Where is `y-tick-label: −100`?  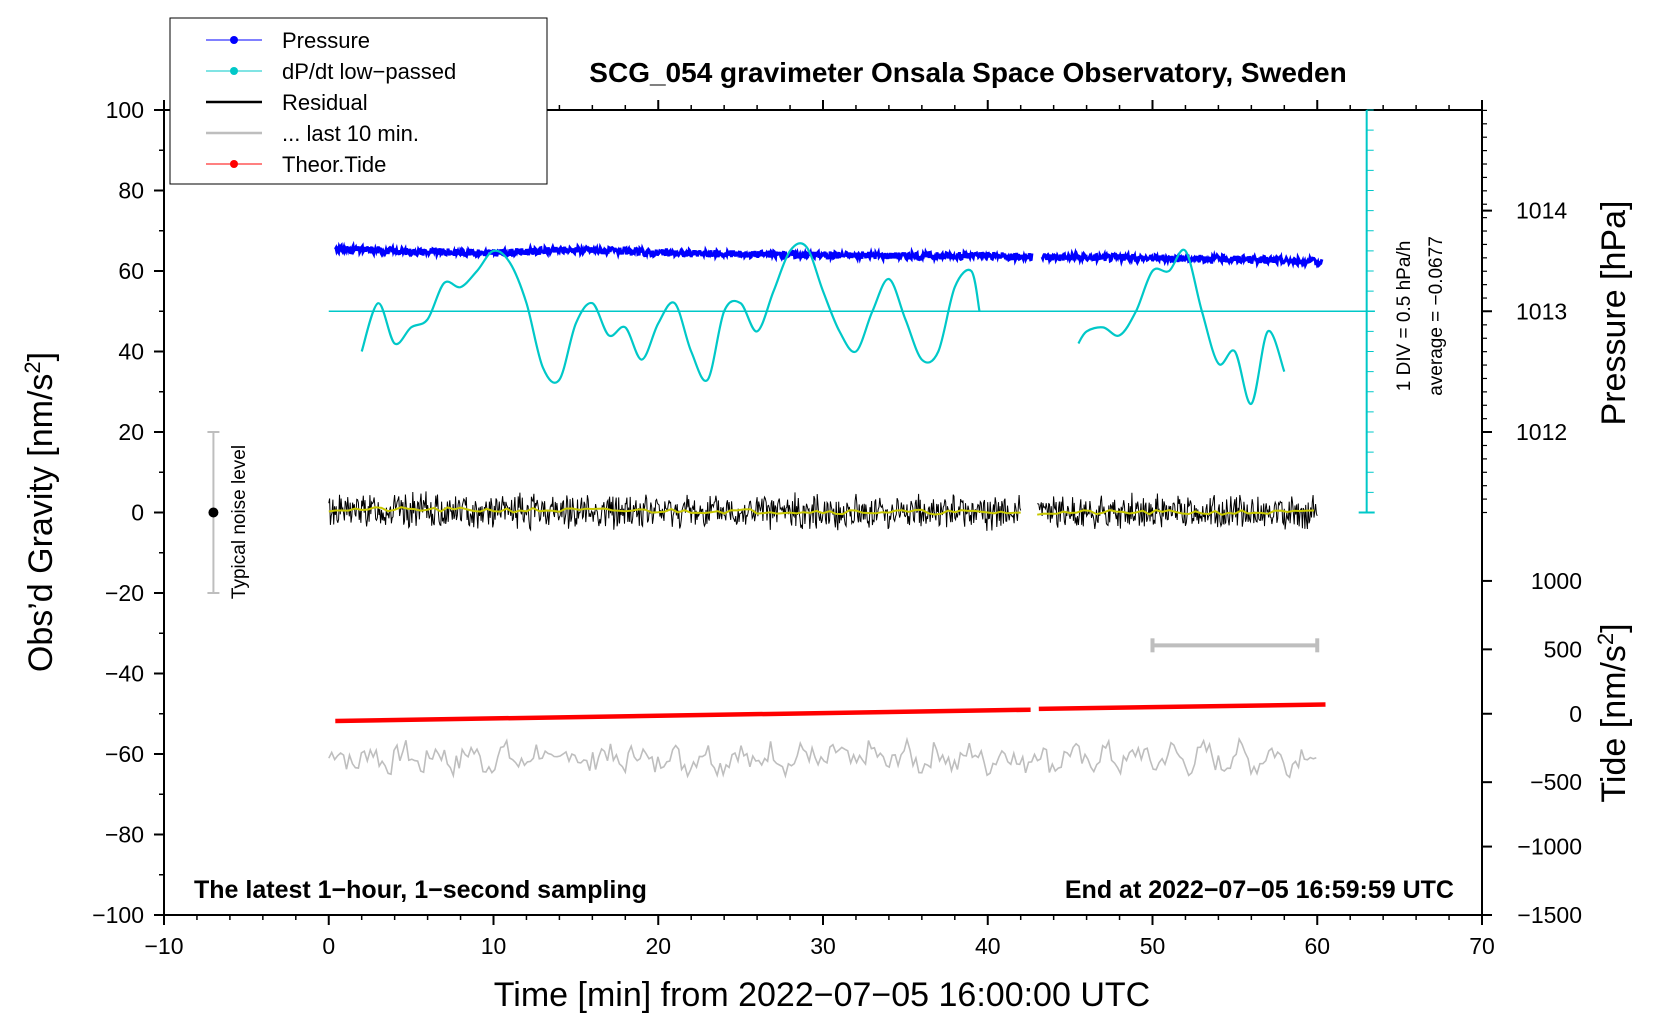
y-tick-label: −100 is located at coordinates (118, 915).